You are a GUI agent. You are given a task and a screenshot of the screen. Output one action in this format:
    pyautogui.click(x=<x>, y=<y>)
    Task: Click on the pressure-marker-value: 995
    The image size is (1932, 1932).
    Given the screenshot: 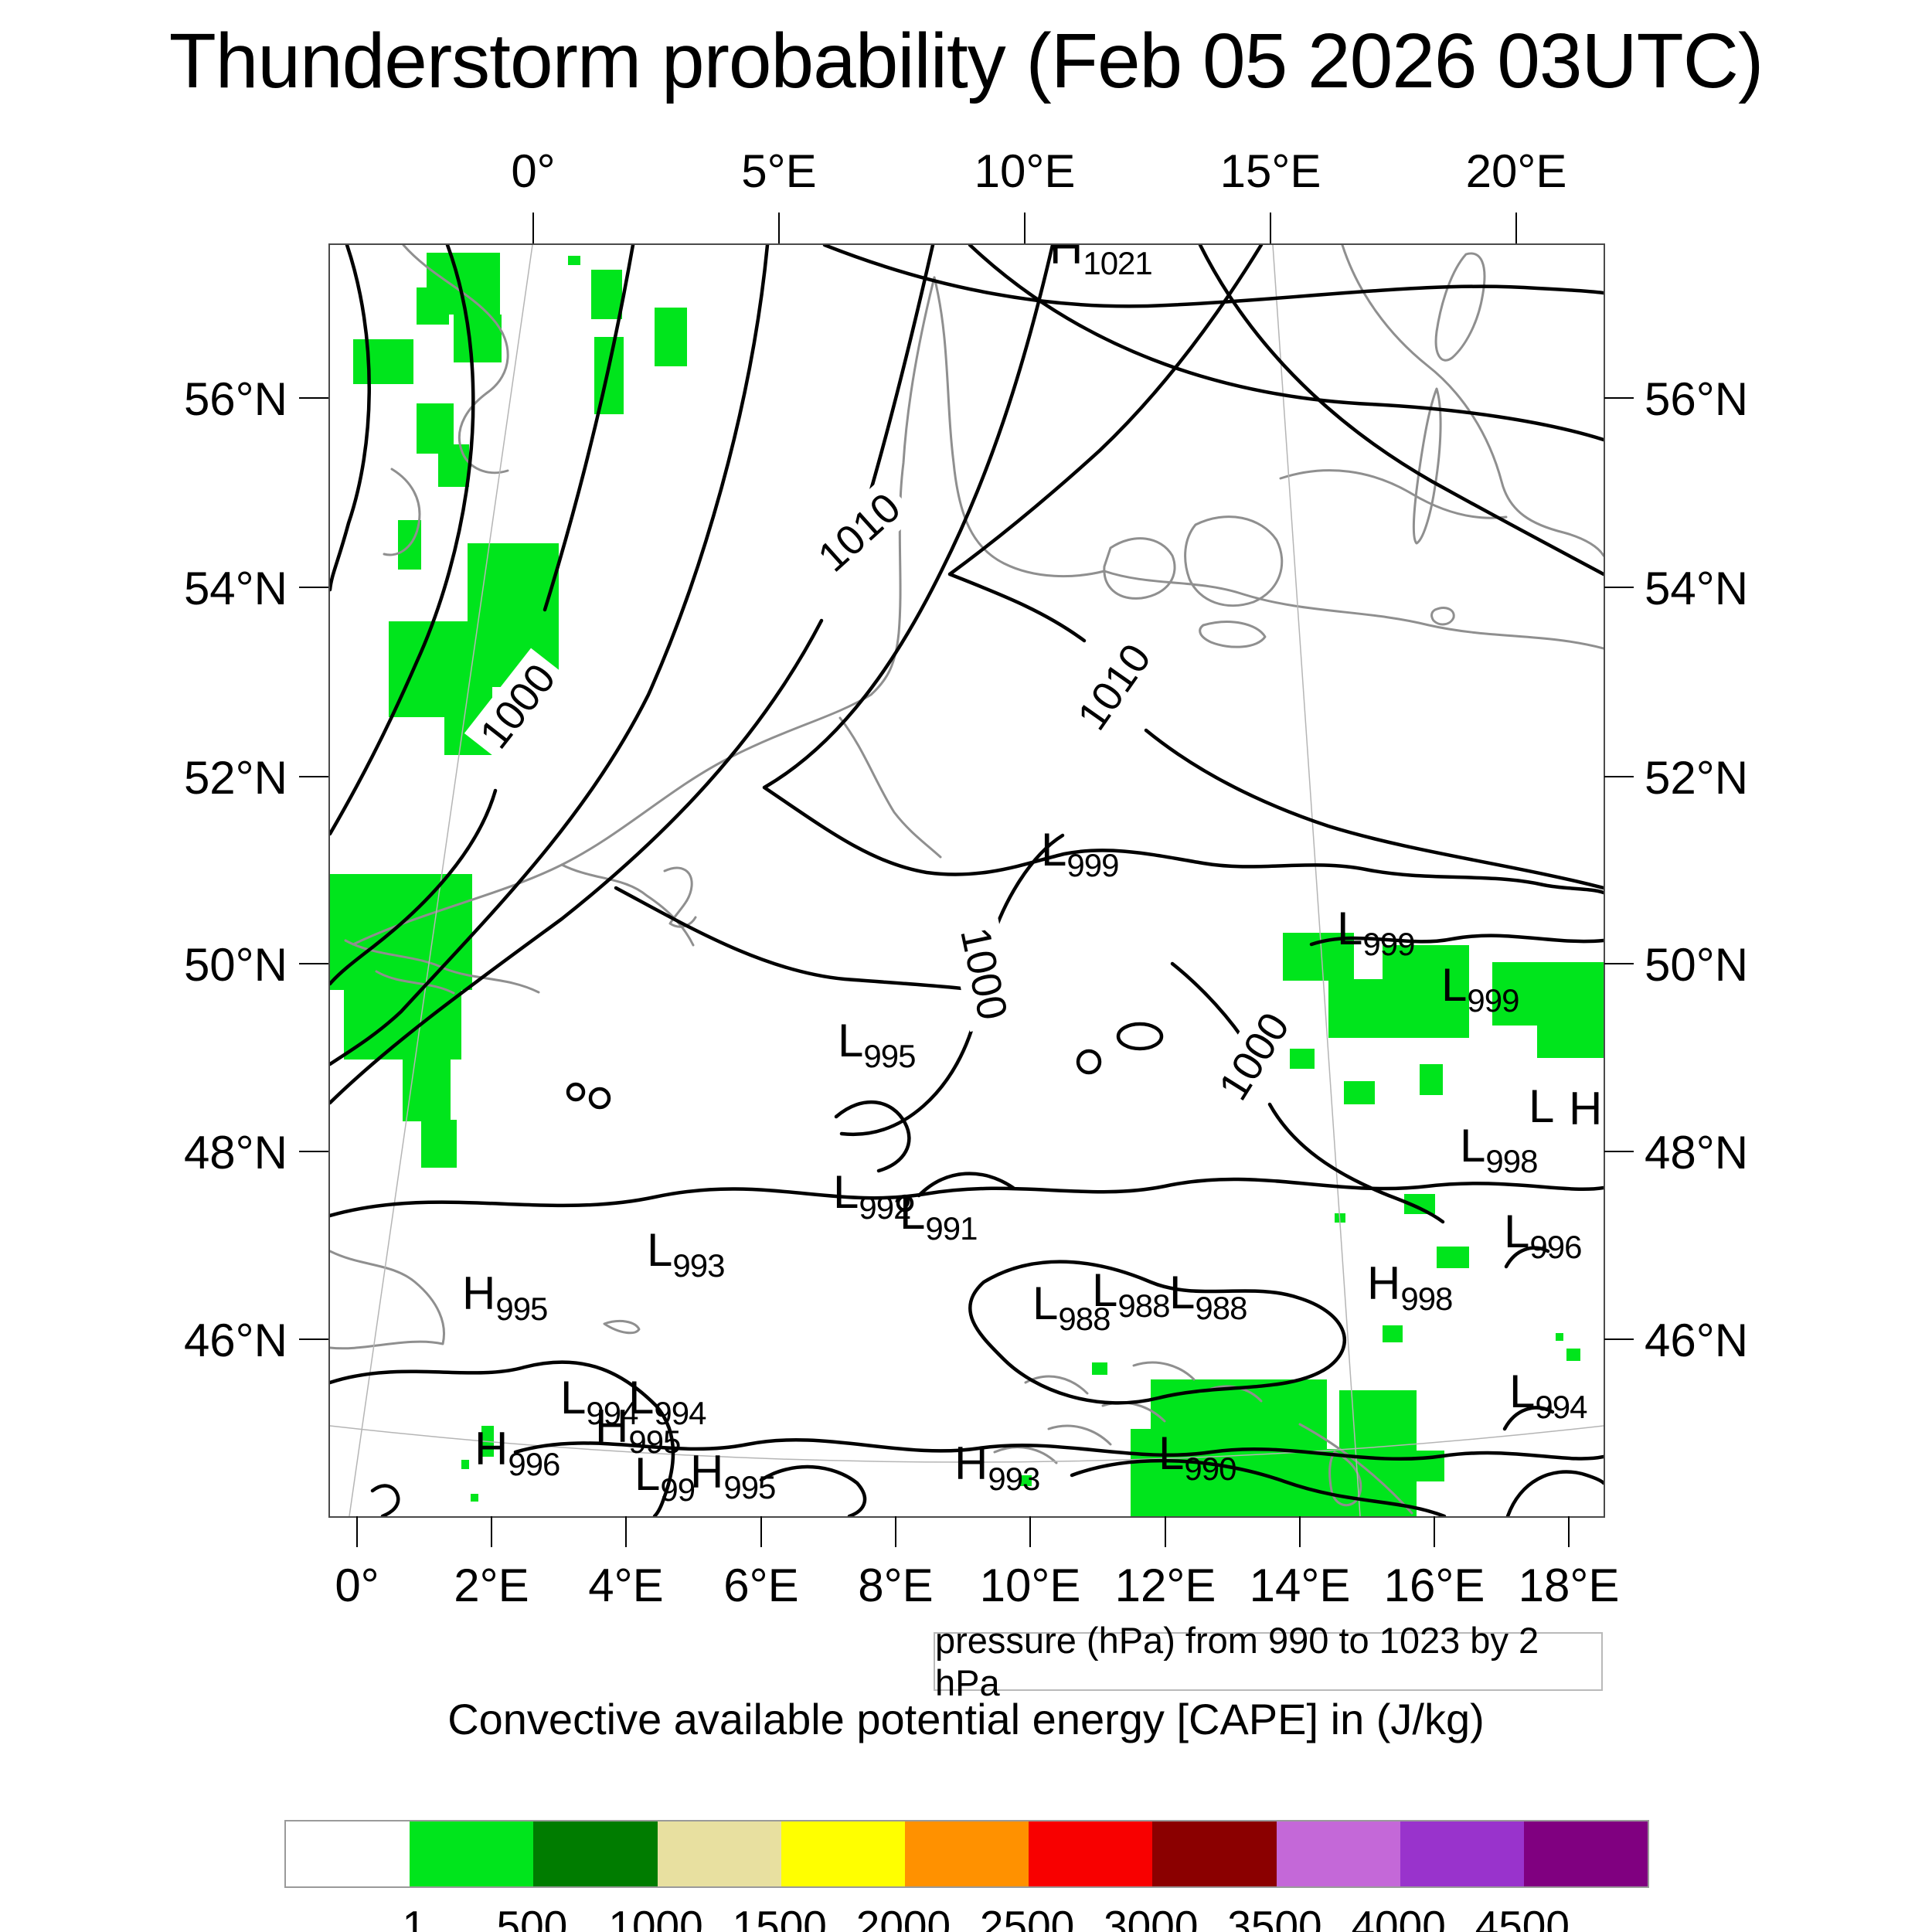 What is the action you would take?
    pyautogui.click(x=749, y=1487)
    